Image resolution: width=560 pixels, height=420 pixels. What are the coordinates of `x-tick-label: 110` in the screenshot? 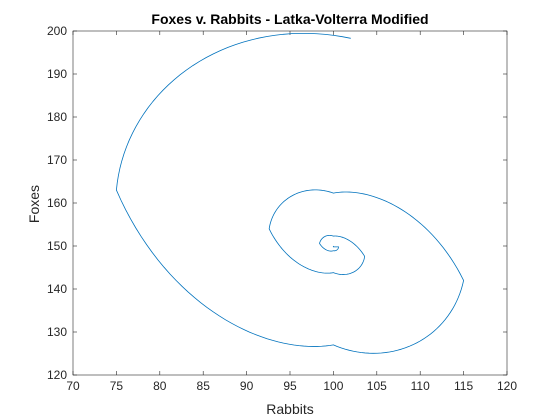 It's located at (420, 386).